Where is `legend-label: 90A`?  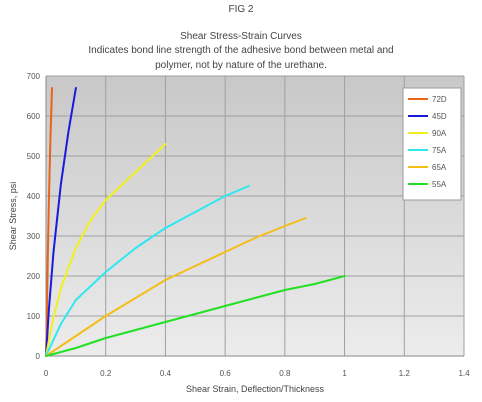 legend-label: 90A is located at coordinates (439, 133).